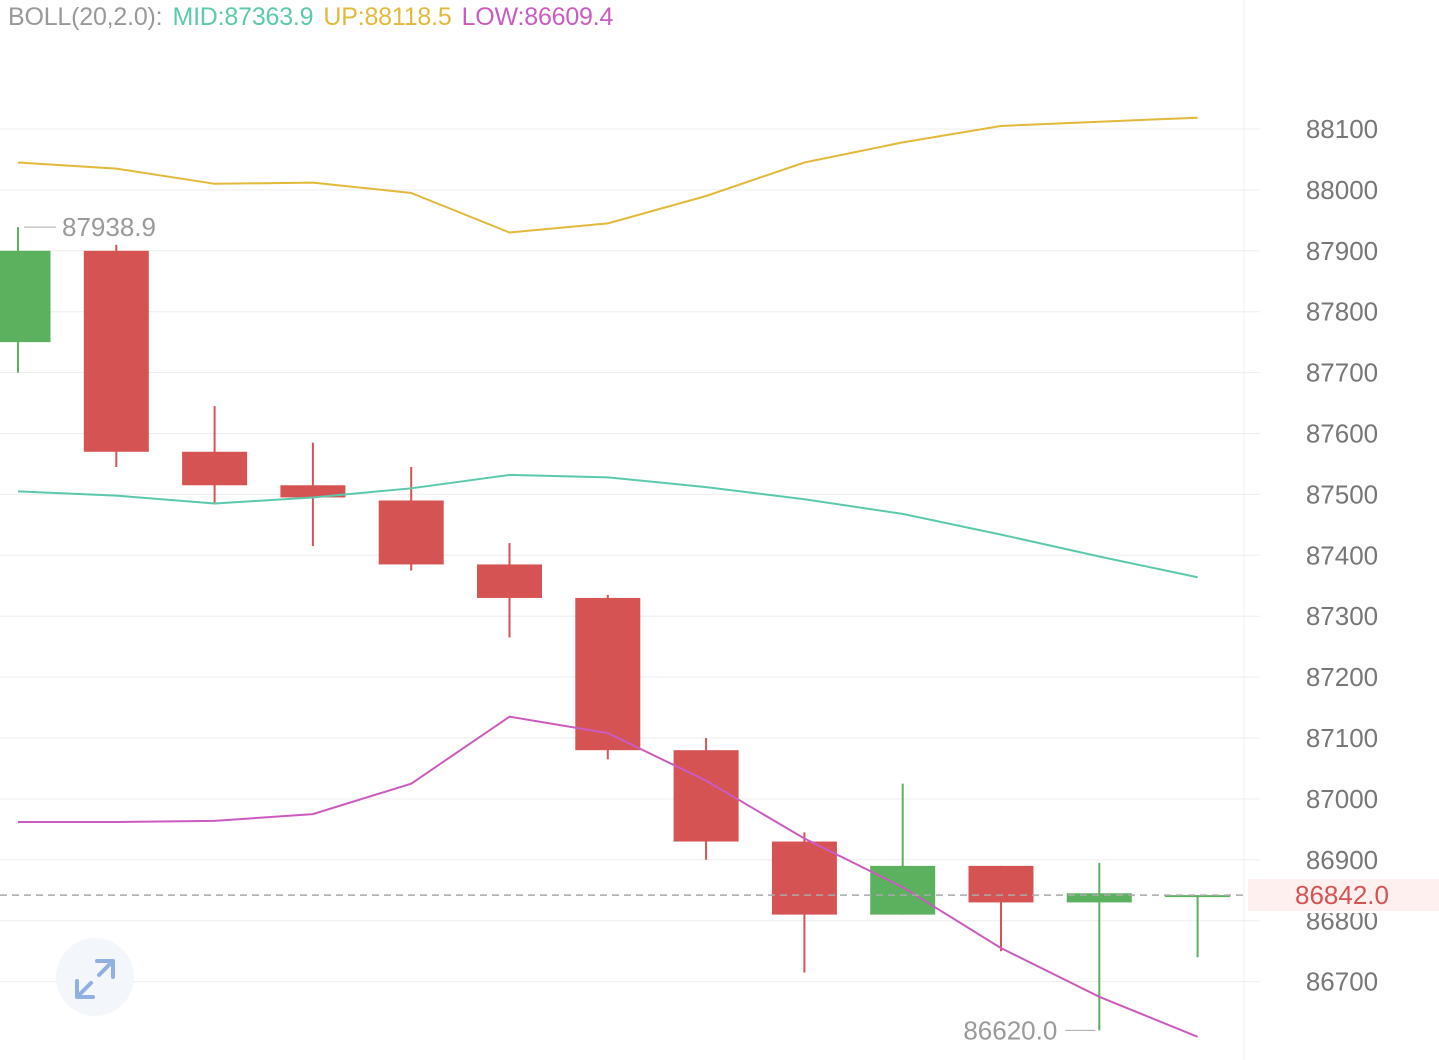 This screenshot has height=1060, width=1439. What do you see at coordinates (537, 17) in the screenshot?
I see `legend-low: LOW:86609.4` at bounding box center [537, 17].